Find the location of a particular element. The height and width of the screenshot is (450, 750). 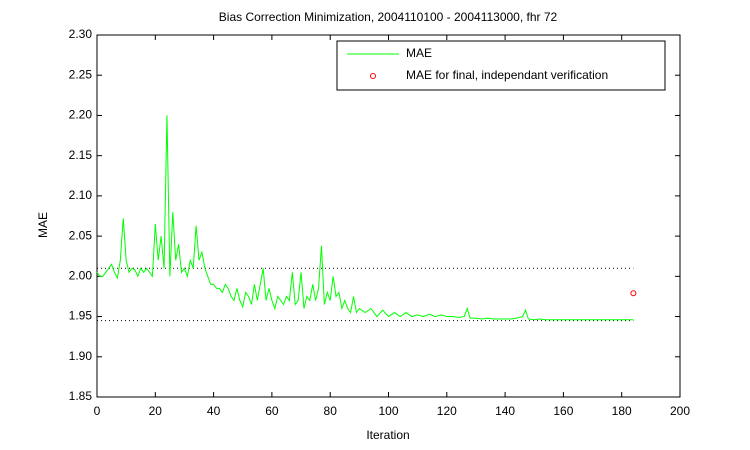

x-tick-label: 60 is located at coordinates (272, 411).